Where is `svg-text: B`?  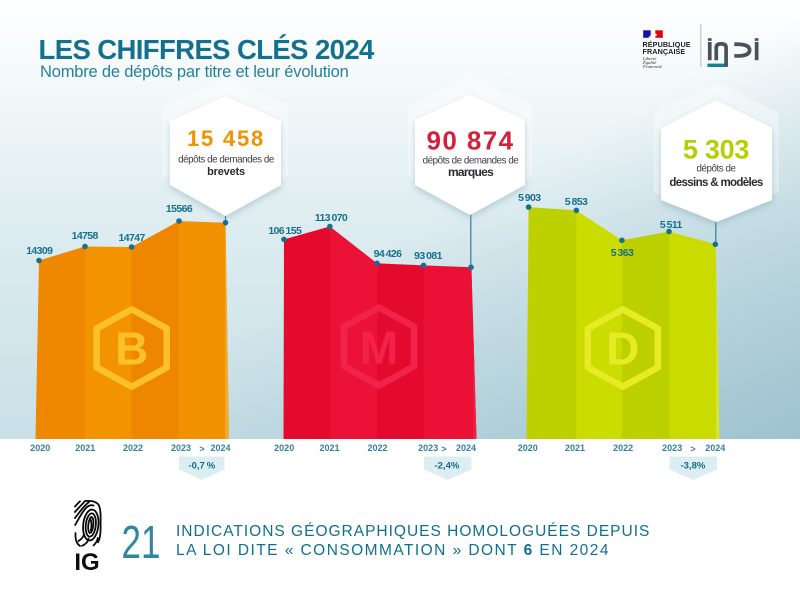
svg-text: B is located at coordinates (131, 349).